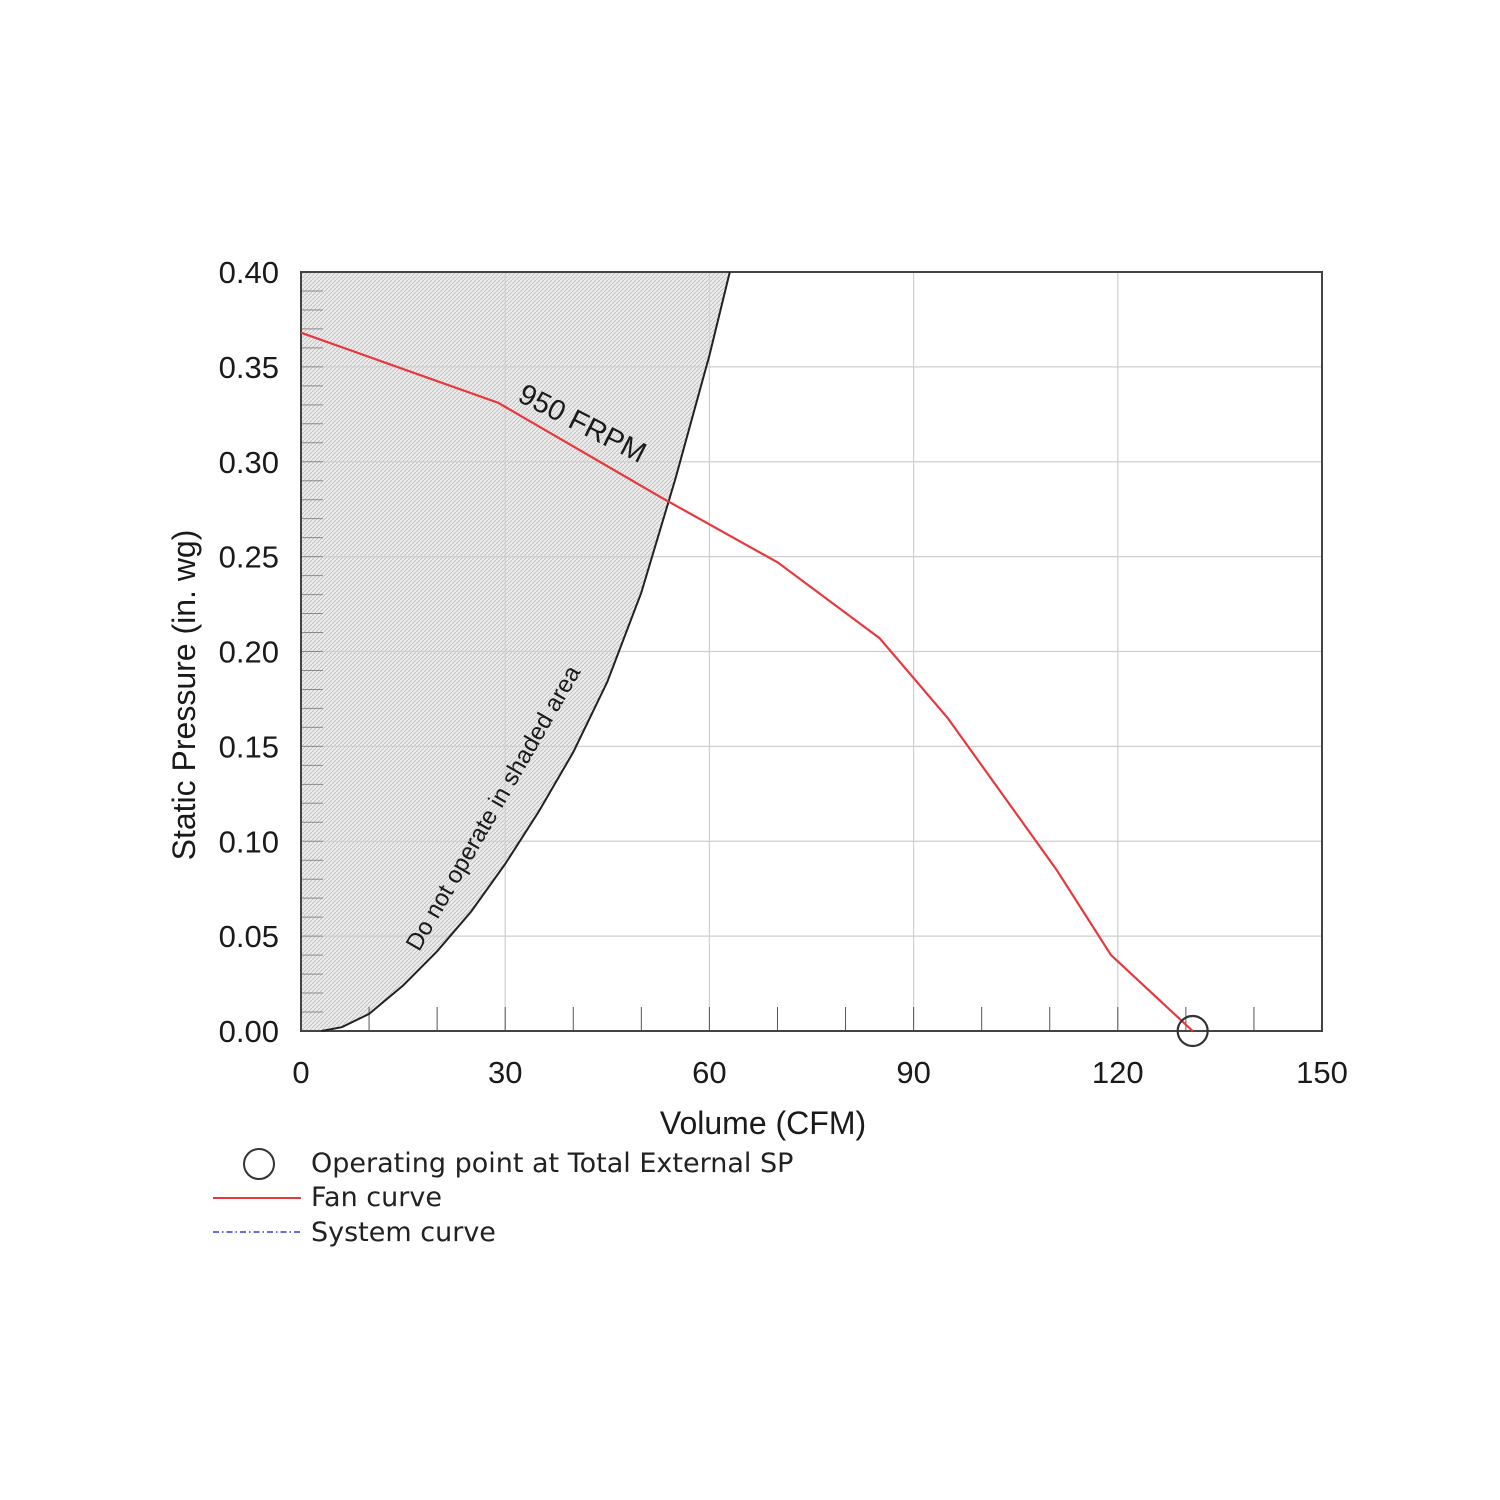 This screenshot has height=1500, width=1500. What do you see at coordinates (1192, 1031) in the screenshot?
I see `operating-point-marker` at bounding box center [1192, 1031].